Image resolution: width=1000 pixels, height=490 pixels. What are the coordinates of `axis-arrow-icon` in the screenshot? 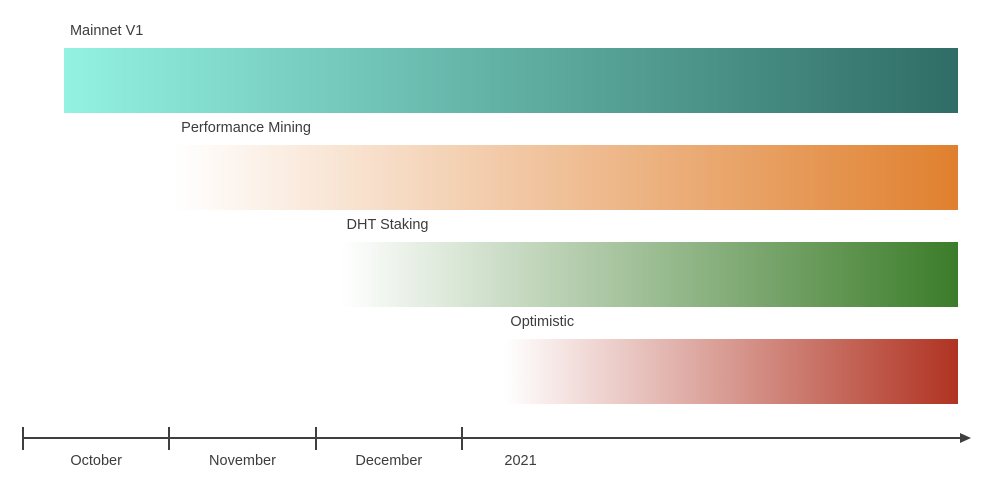 It's located at (965, 438).